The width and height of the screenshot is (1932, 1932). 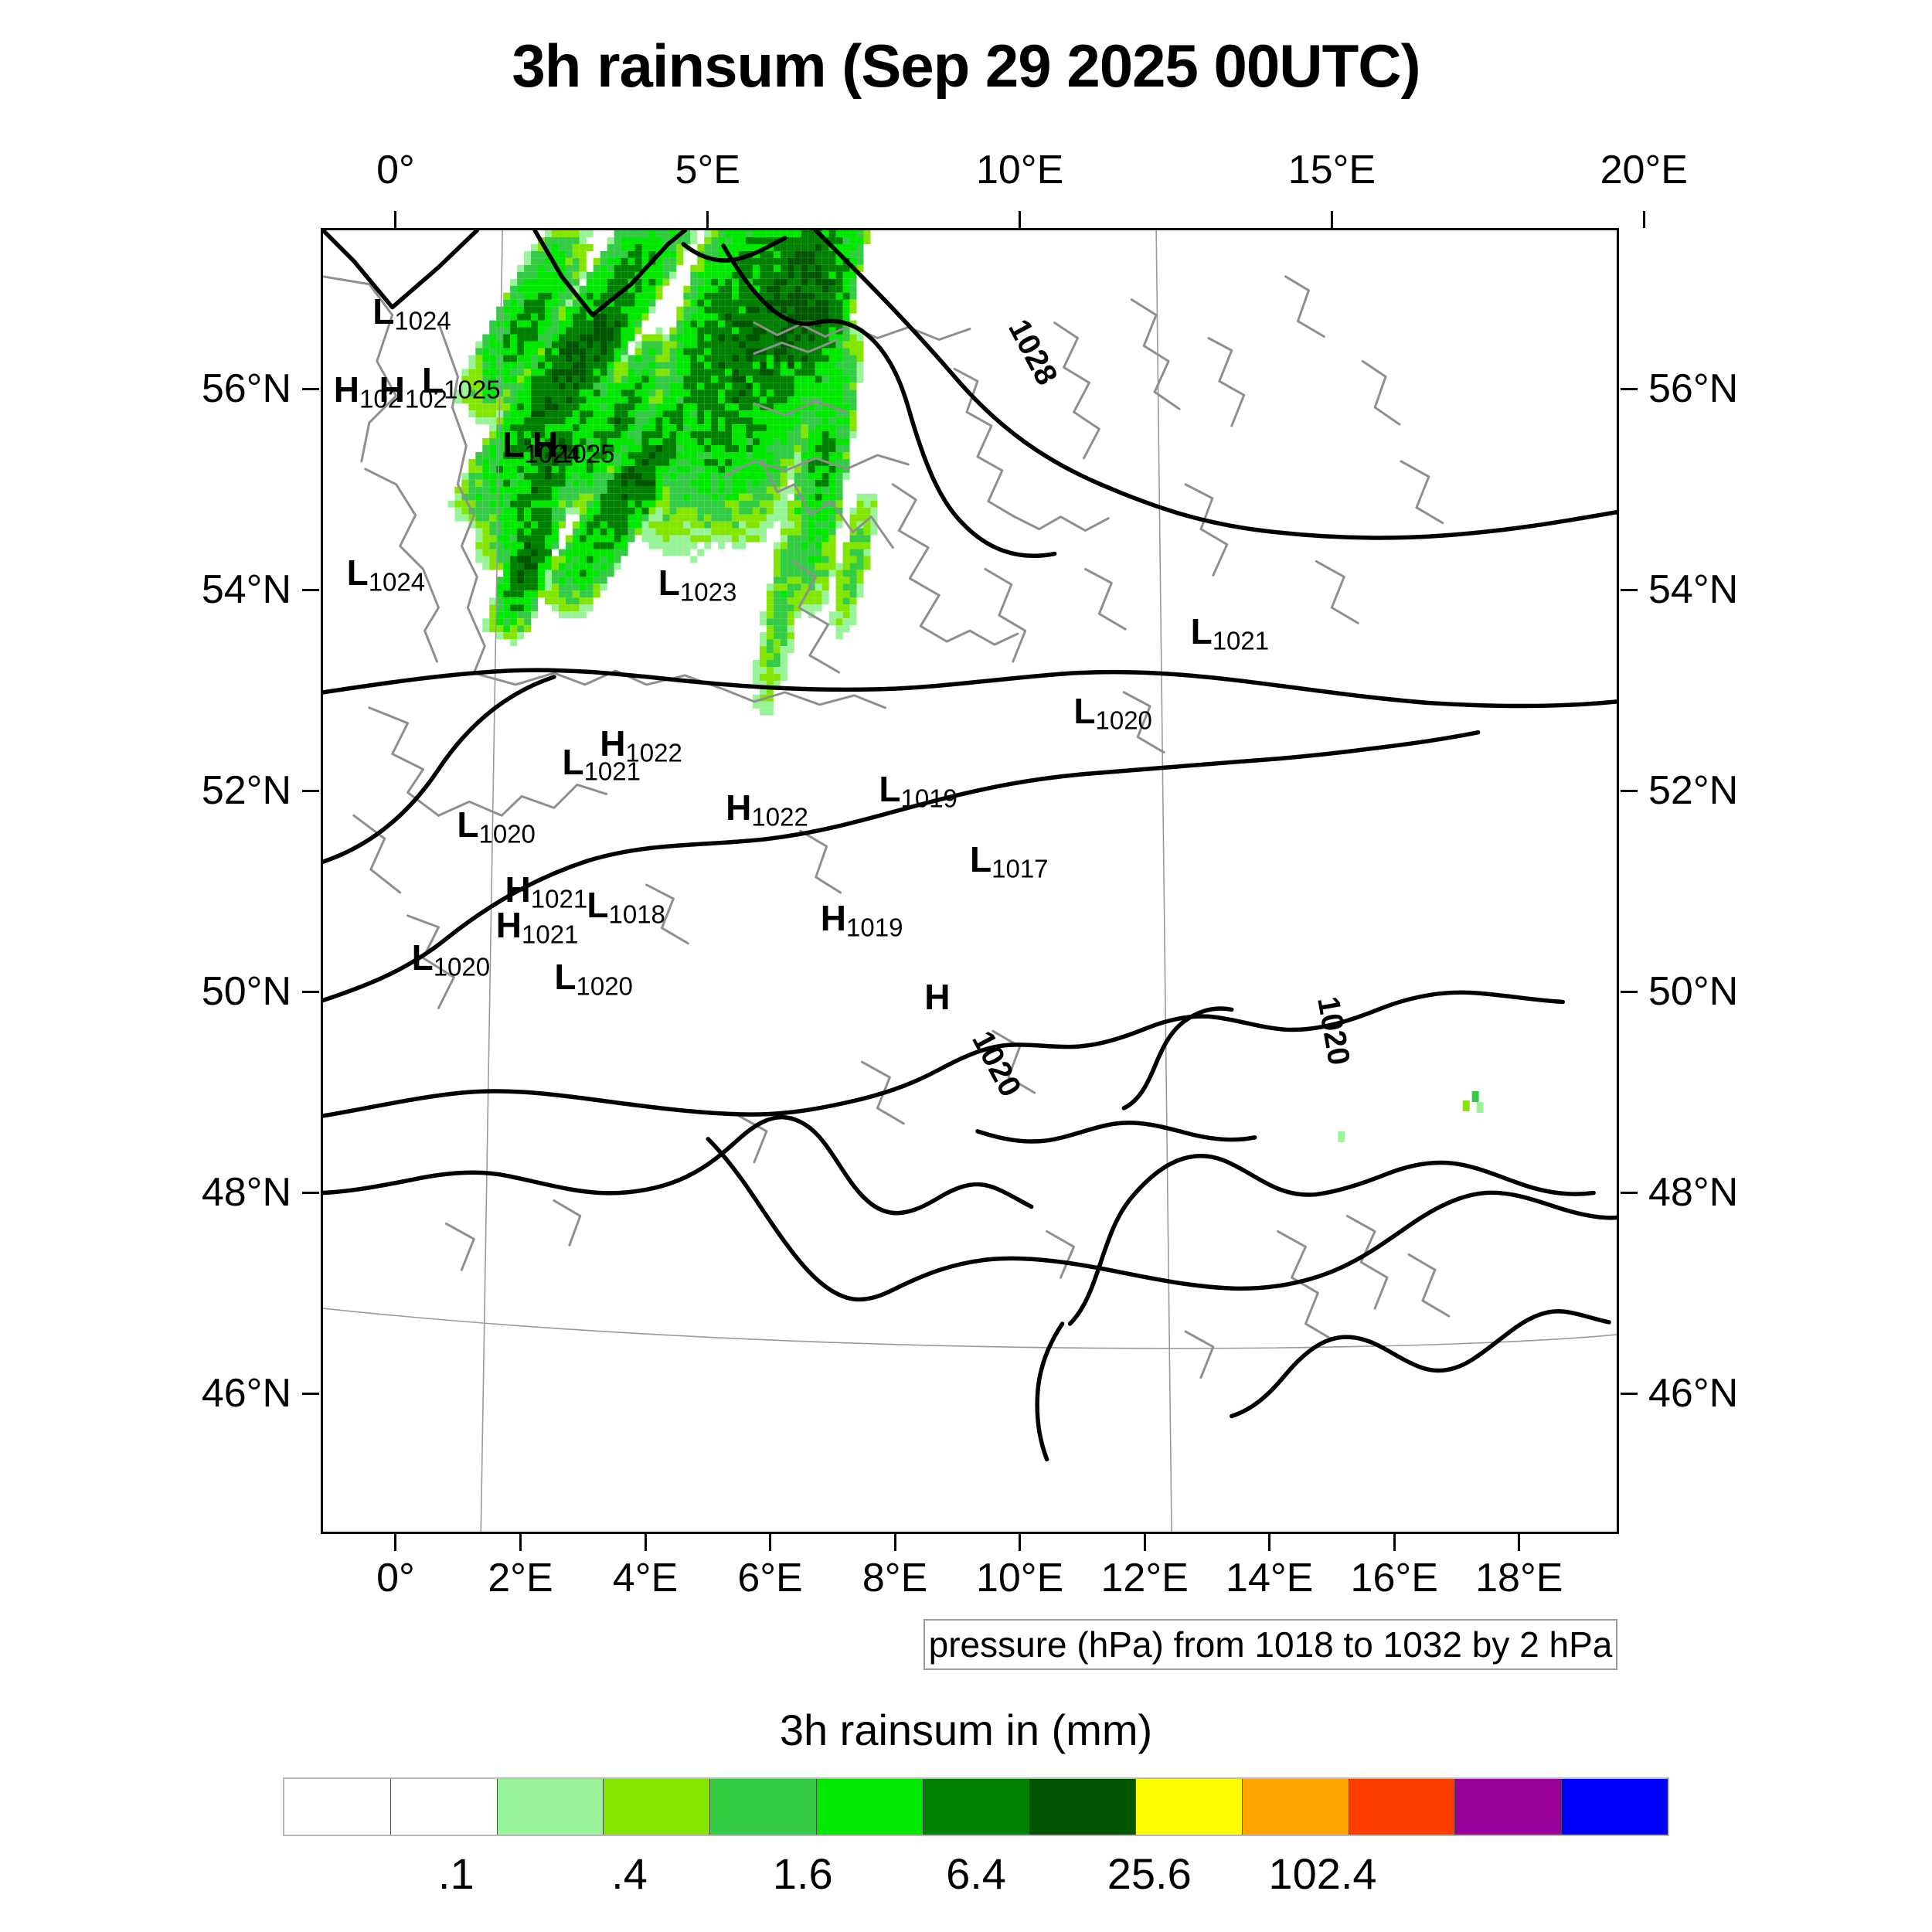 I want to click on pressure-marker-l-14: L1020, so click(x=496, y=827).